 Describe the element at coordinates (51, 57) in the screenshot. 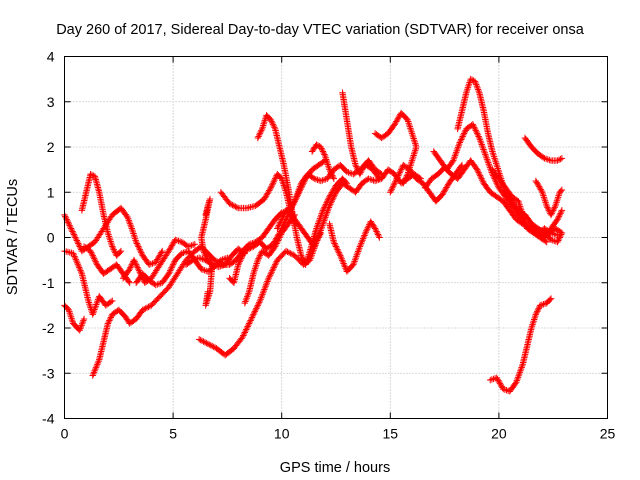

I see `y-tick-label: 4` at that location.